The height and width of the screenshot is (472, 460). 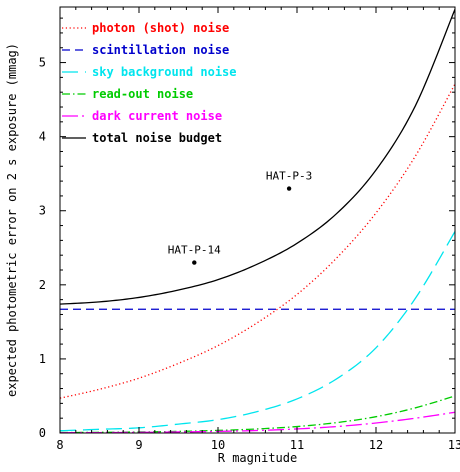 I want to click on y-tick-label: 0, so click(x=42, y=433).